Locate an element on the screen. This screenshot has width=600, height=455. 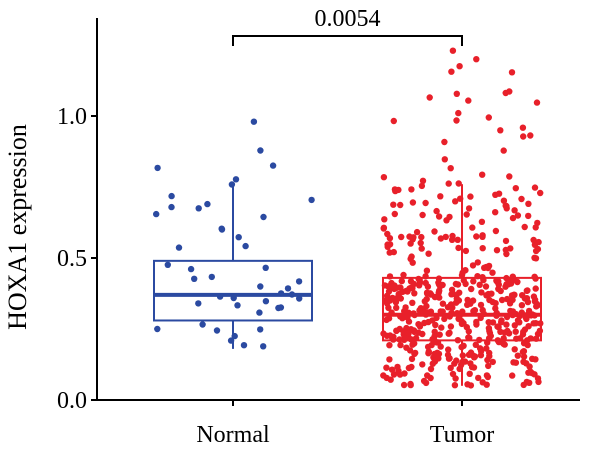
comparison-annotation: 0.0054 is located at coordinates (347, 26).